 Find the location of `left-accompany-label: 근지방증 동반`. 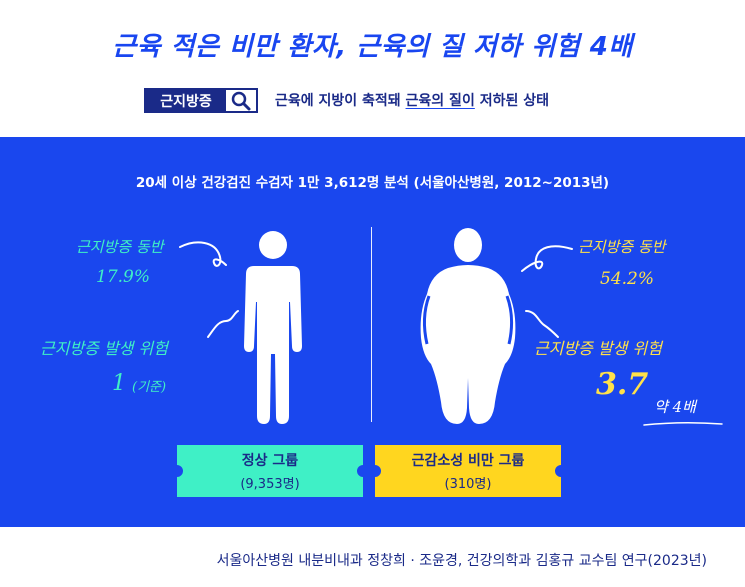

left-accompany-label: 근지방증 동반 is located at coordinates (120, 247).